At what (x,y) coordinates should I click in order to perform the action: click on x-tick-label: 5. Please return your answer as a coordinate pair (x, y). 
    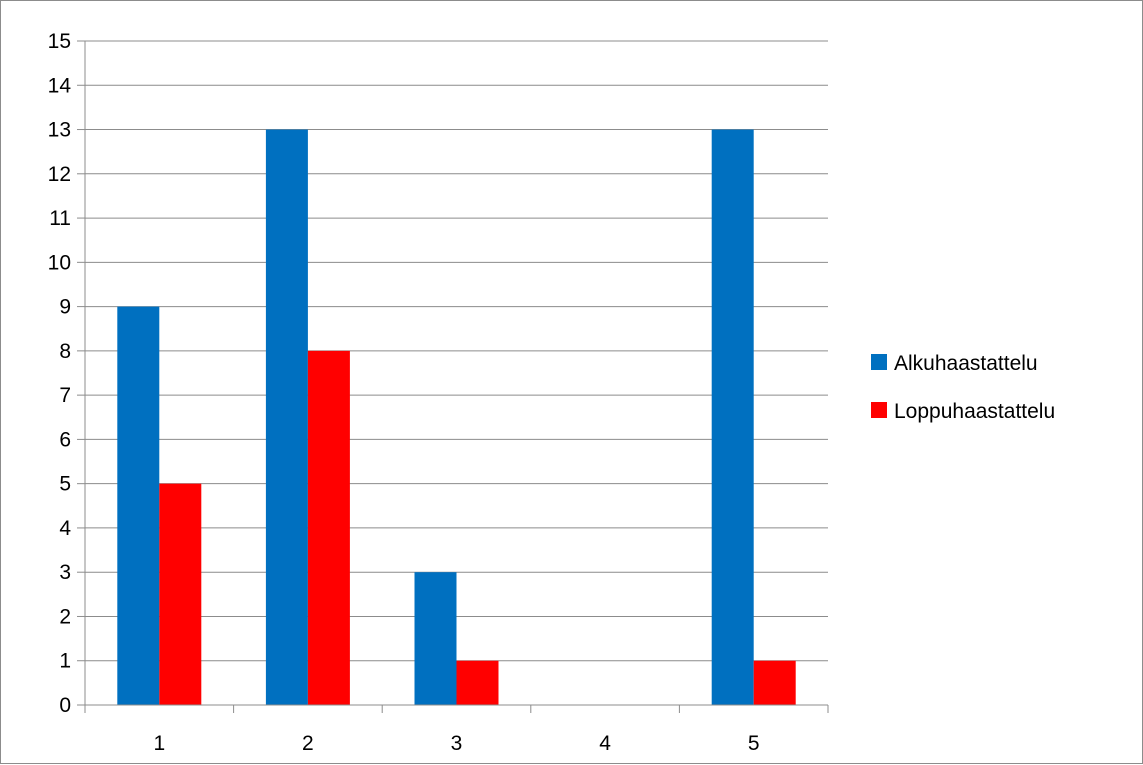
    Looking at the image, I should click on (754, 743).